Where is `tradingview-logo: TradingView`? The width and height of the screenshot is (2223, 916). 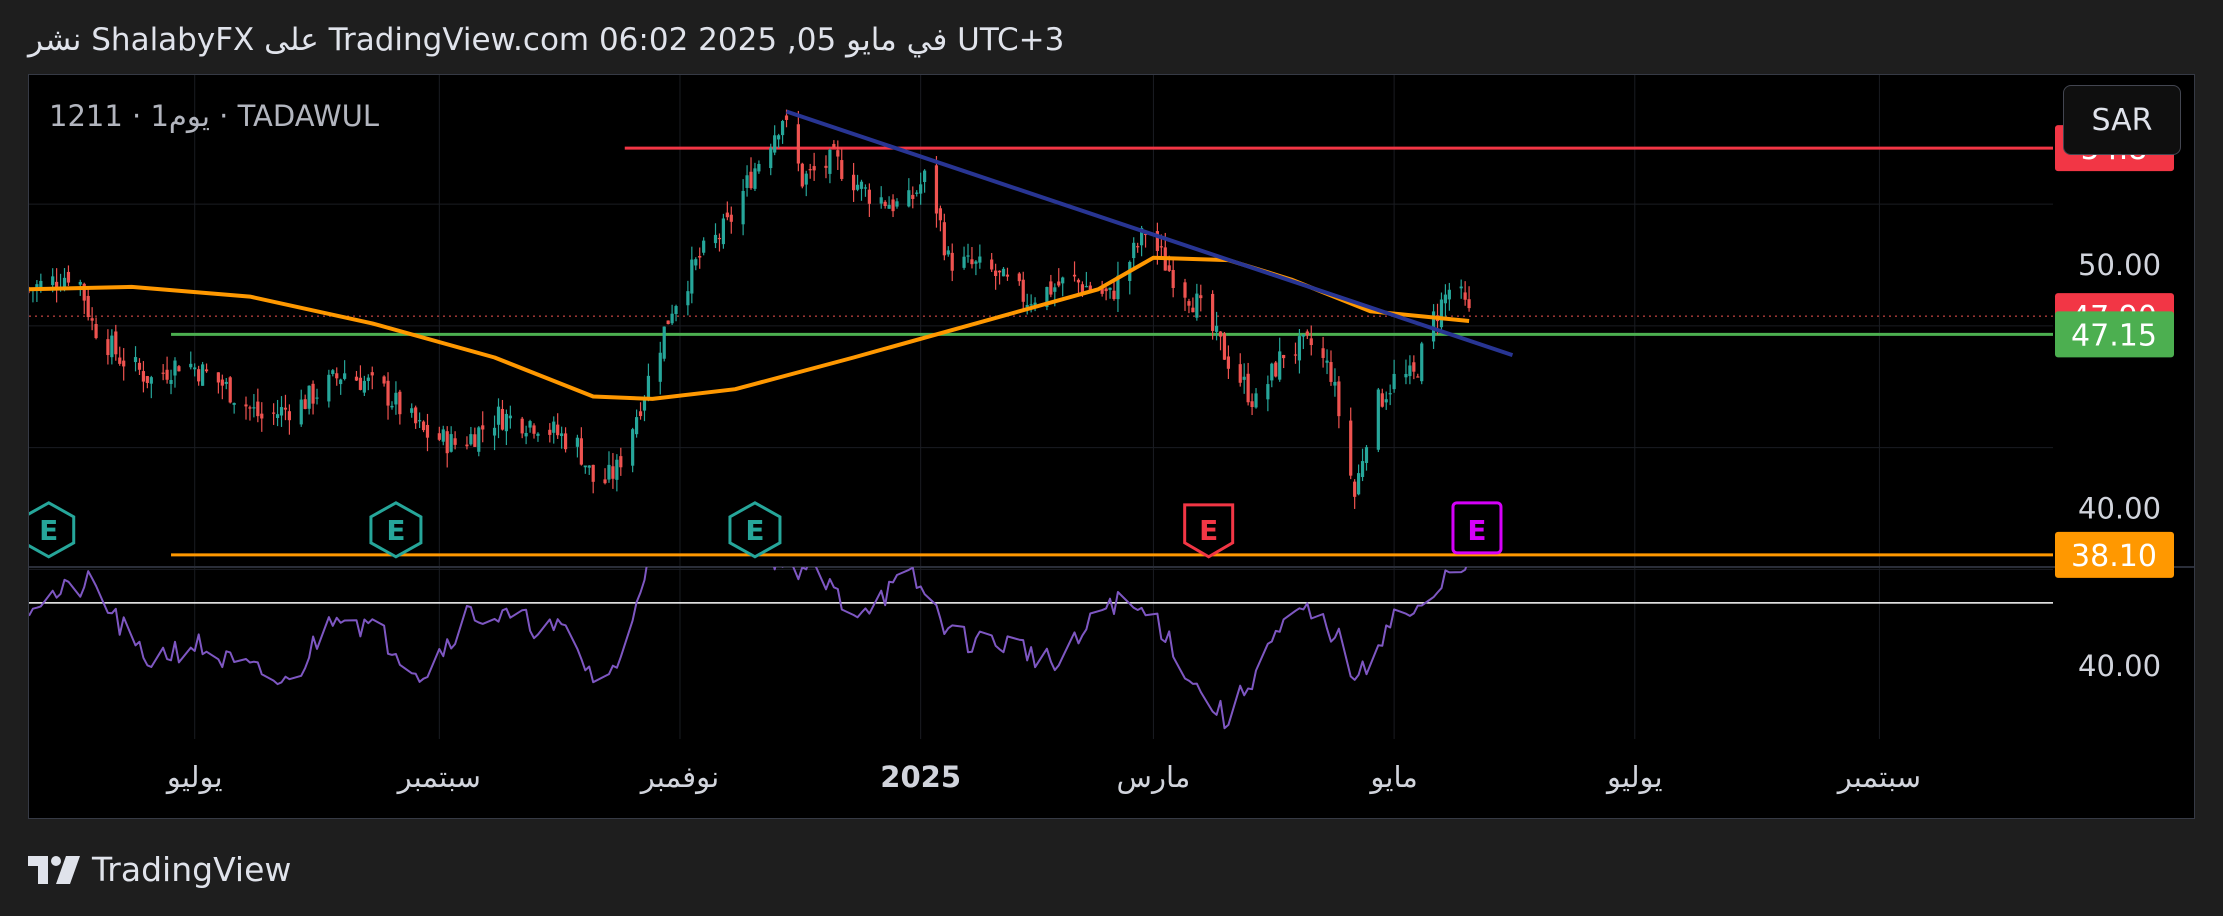 tradingview-logo: TradingView is located at coordinates (159, 869).